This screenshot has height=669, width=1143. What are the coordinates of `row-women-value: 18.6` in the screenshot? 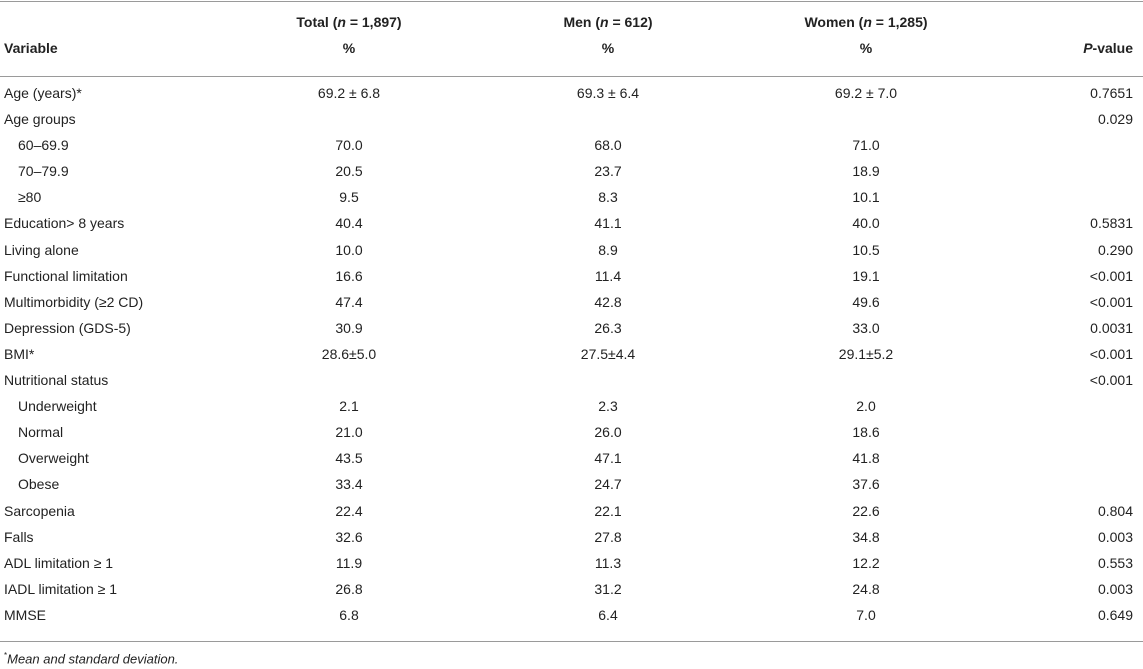 It's located at (866, 432).